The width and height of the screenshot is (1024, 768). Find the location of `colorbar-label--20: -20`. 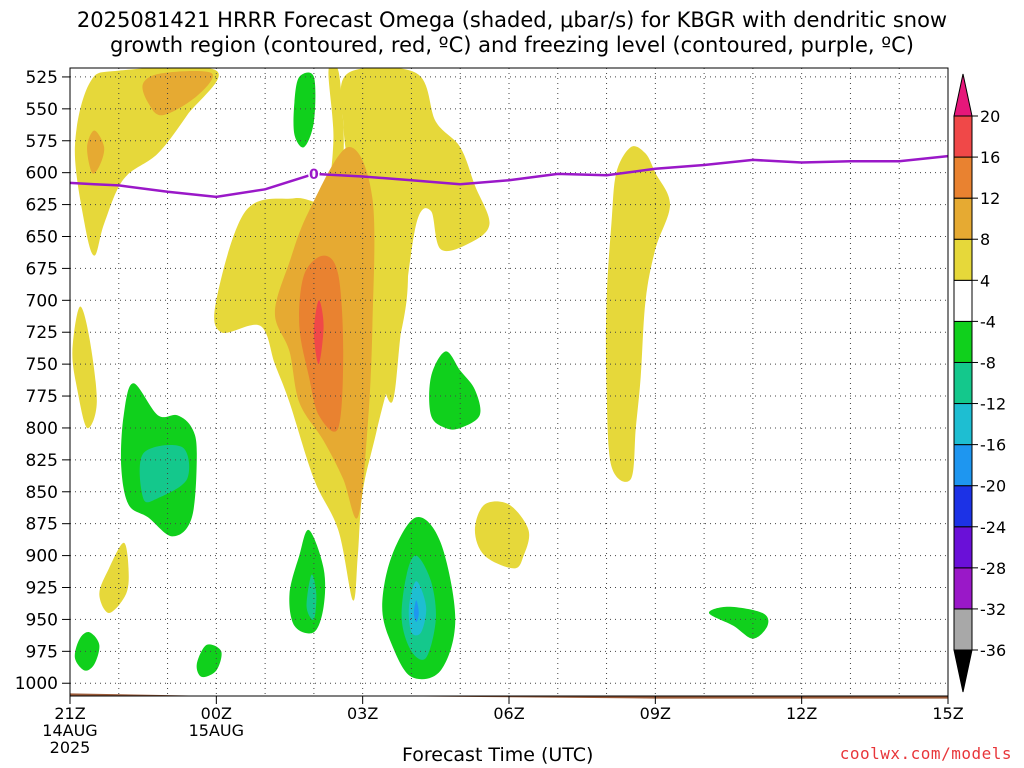

colorbar-label--20: -20 is located at coordinates (993, 486).